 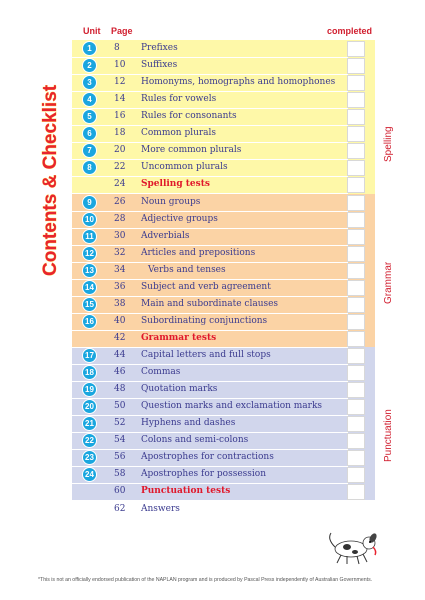 I want to click on topic-label: Subject and verb agreement, so click(x=206, y=287).